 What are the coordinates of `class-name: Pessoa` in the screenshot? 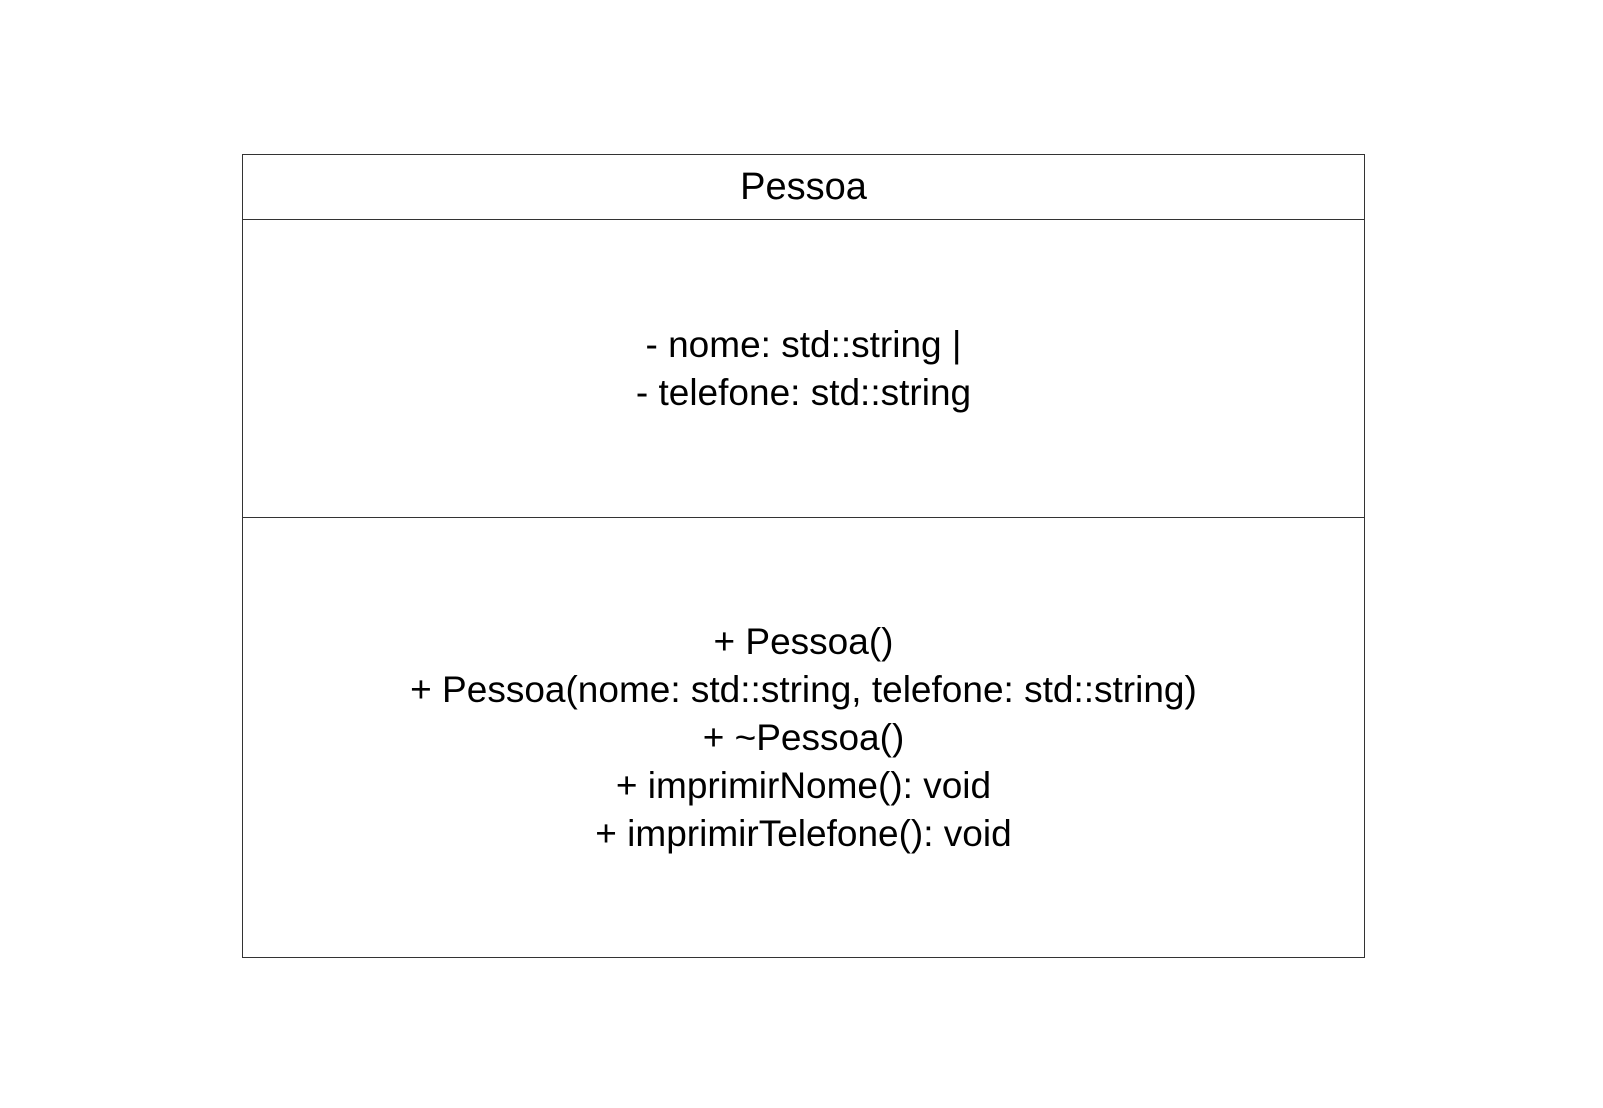 It's located at (803, 187).